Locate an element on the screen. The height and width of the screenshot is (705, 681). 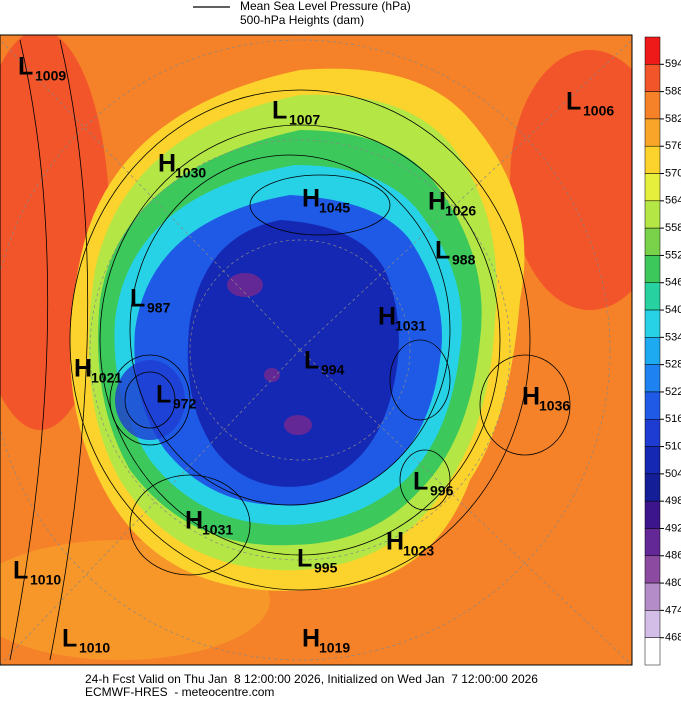
colorbar-label: 552 is located at coordinates (673, 255).